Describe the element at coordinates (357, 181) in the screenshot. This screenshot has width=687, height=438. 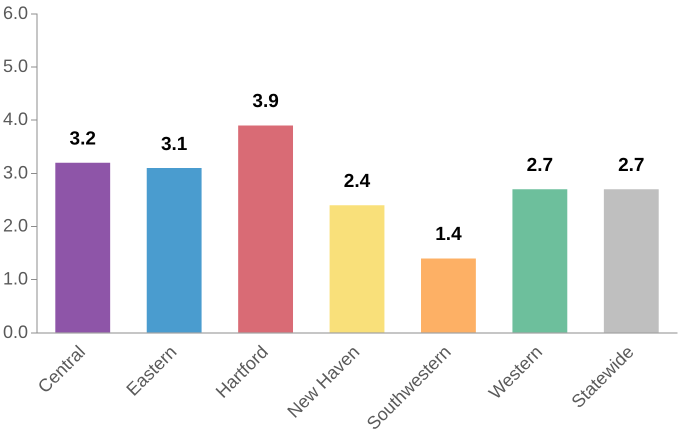
I see `data-label: 2.4` at that location.